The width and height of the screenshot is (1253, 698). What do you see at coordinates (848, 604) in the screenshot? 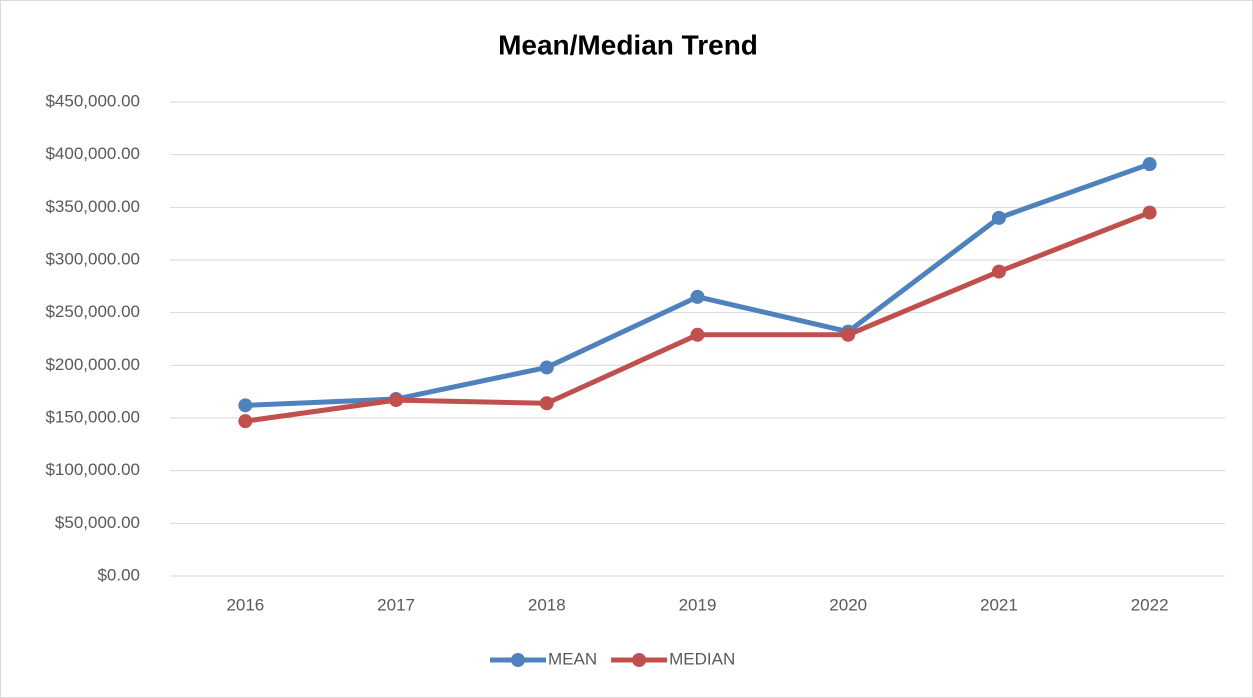
I see `x-tick-label: 2020` at bounding box center [848, 604].